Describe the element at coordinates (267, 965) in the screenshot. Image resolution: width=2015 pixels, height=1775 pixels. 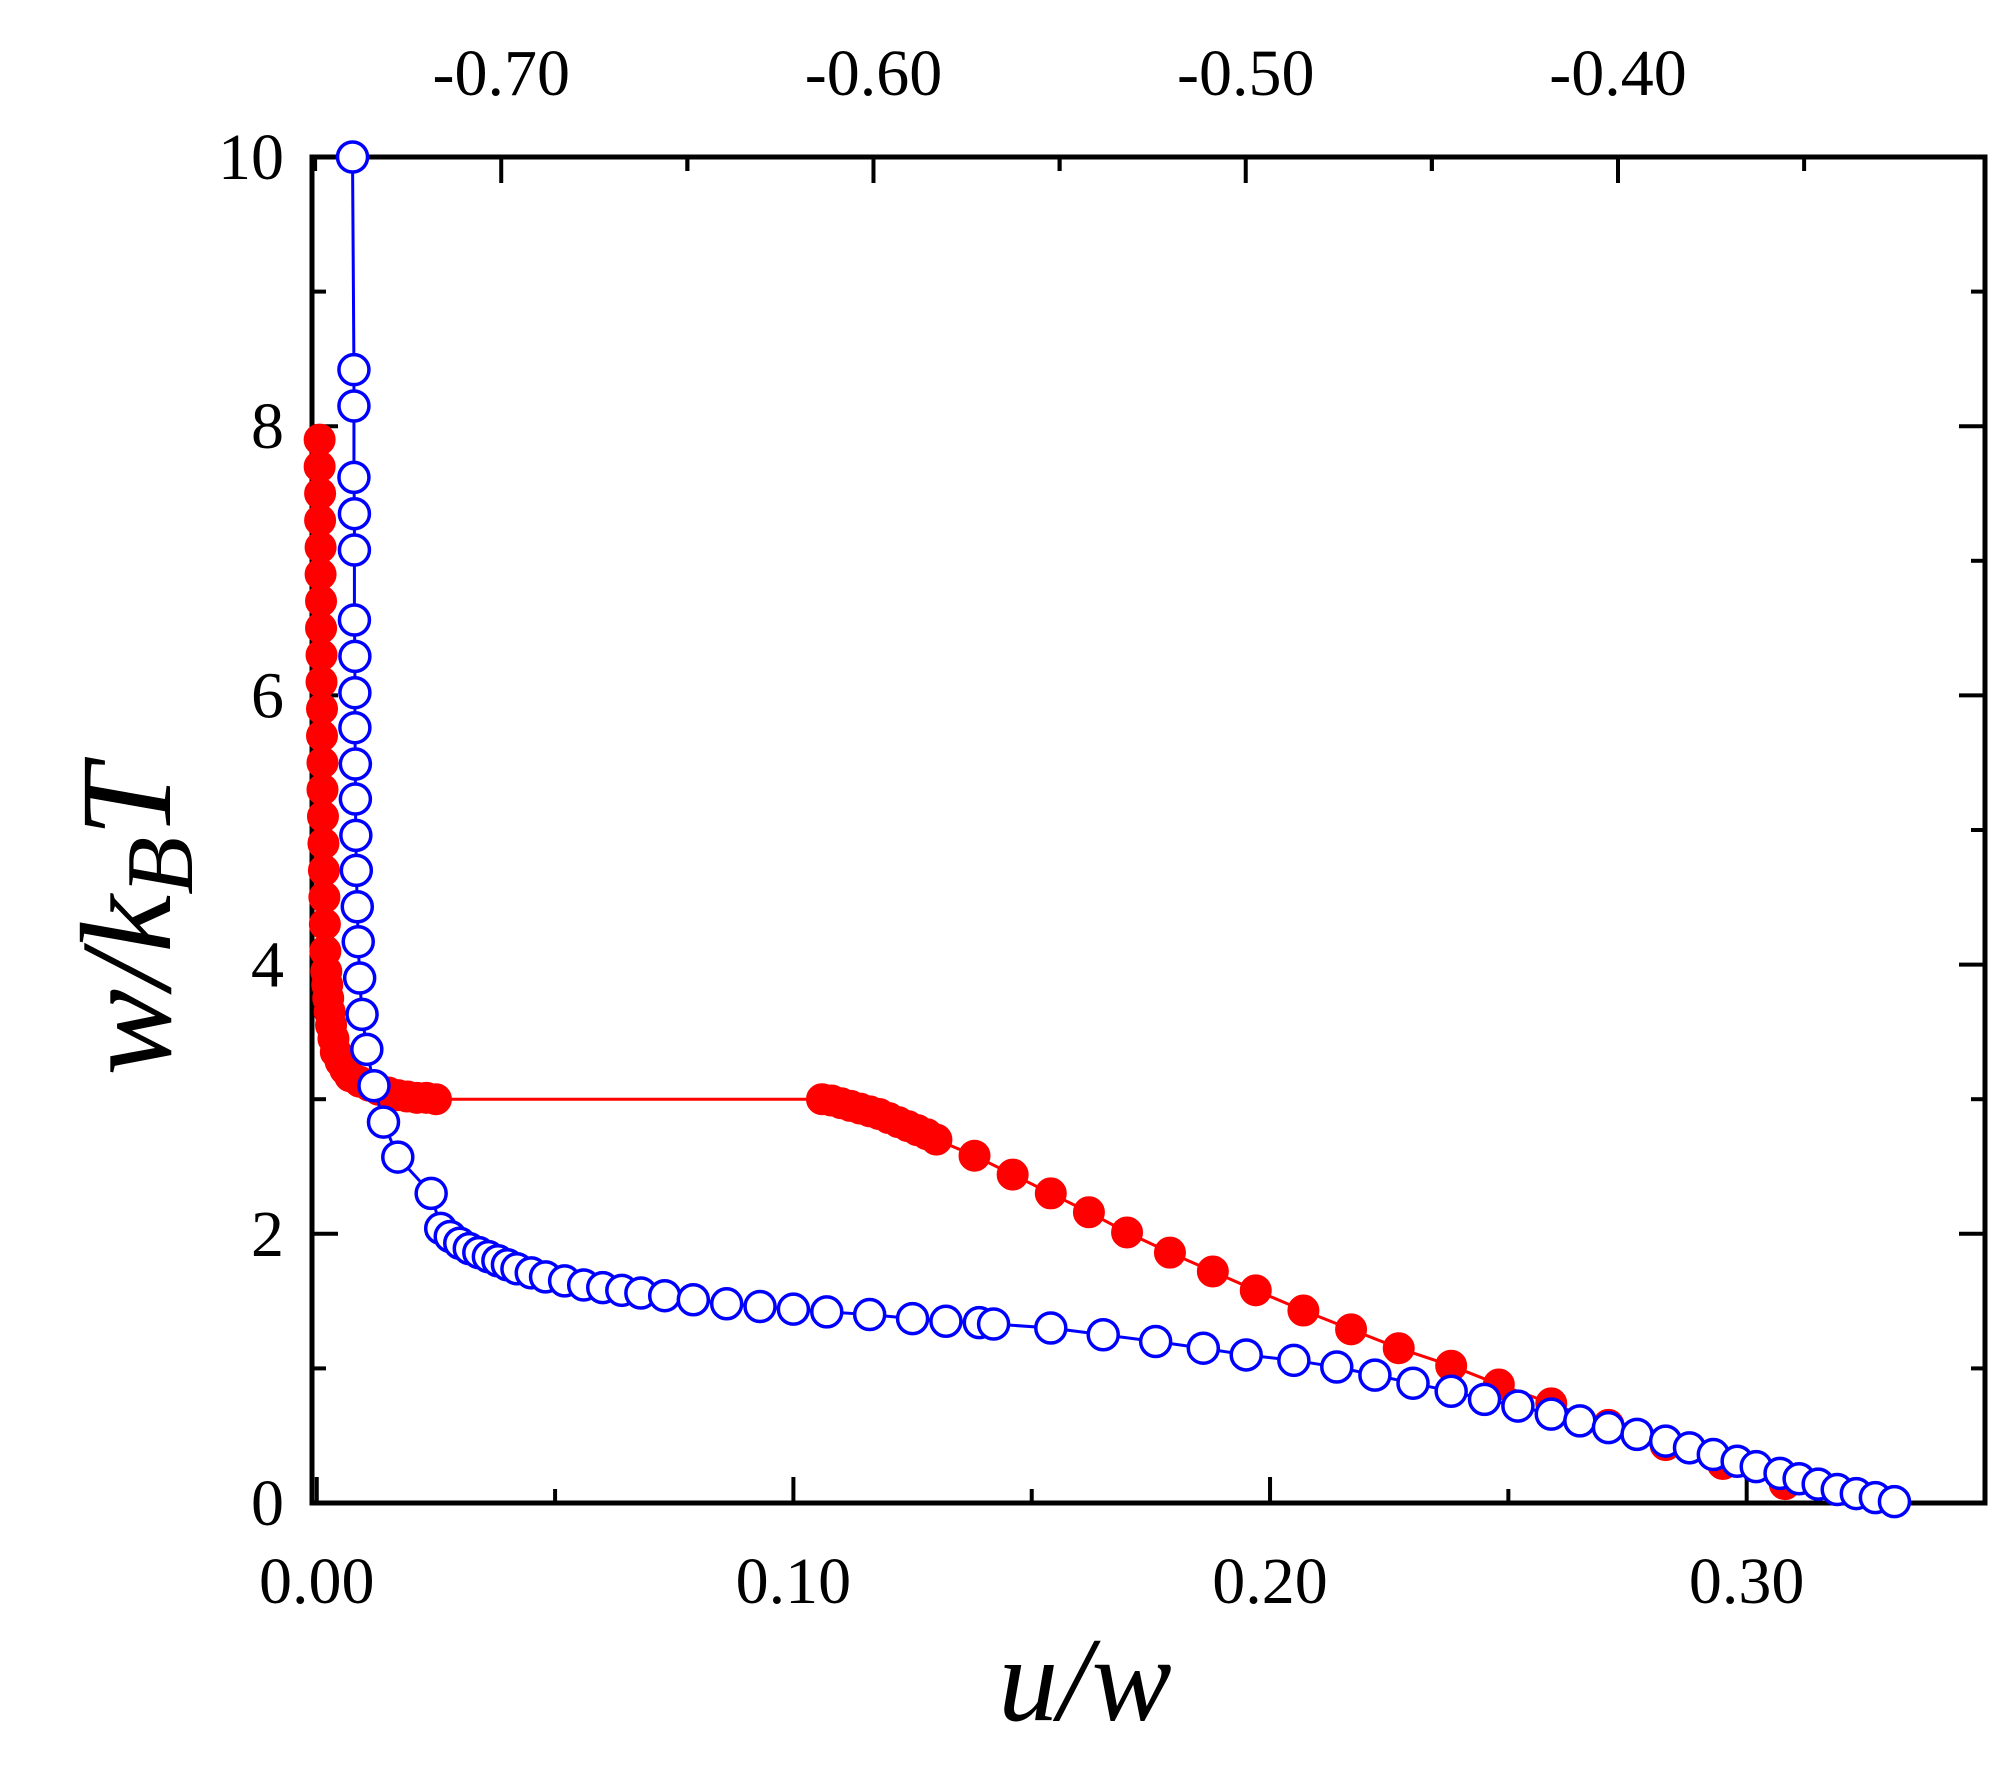
I see `y-tick-label: 4` at that location.